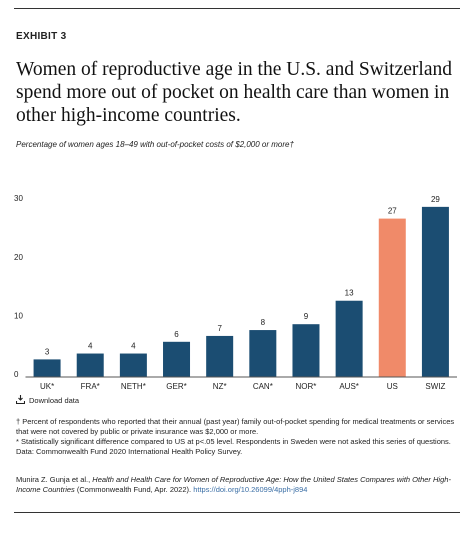 This screenshot has height=546, width=474. What do you see at coordinates (176, 386) in the screenshot?
I see `x-tick-label: GER*` at bounding box center [176, 386].